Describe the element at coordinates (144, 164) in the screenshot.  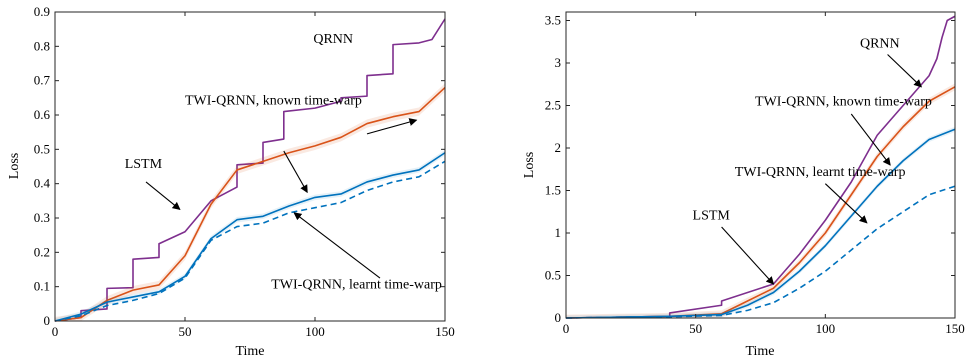
I see `annotation-lstm-left: LSTM` at that location.